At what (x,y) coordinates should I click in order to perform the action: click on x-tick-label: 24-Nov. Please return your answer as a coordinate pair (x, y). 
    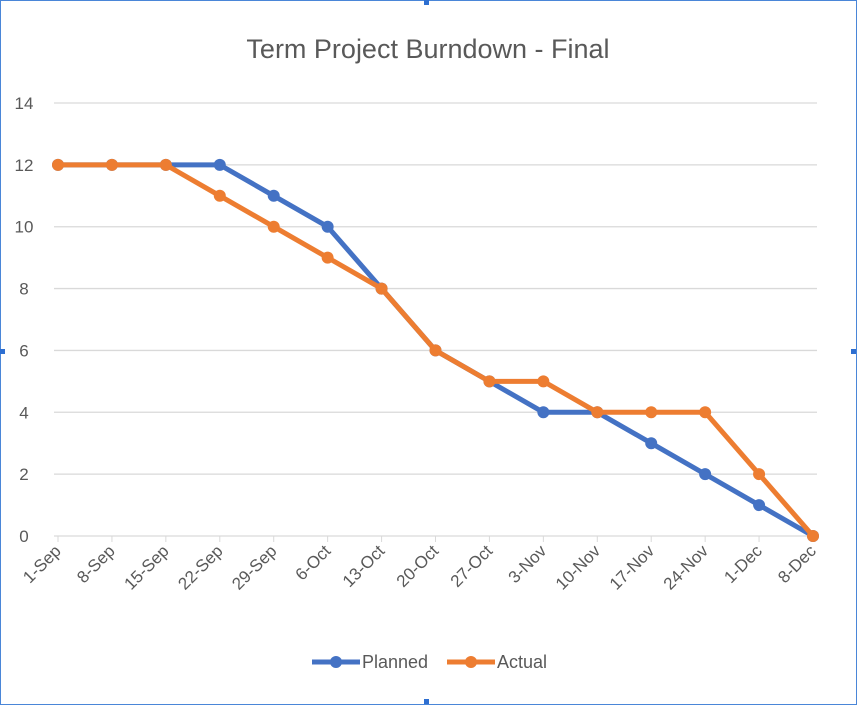
    Looking at the image, I should click on (686, 567).